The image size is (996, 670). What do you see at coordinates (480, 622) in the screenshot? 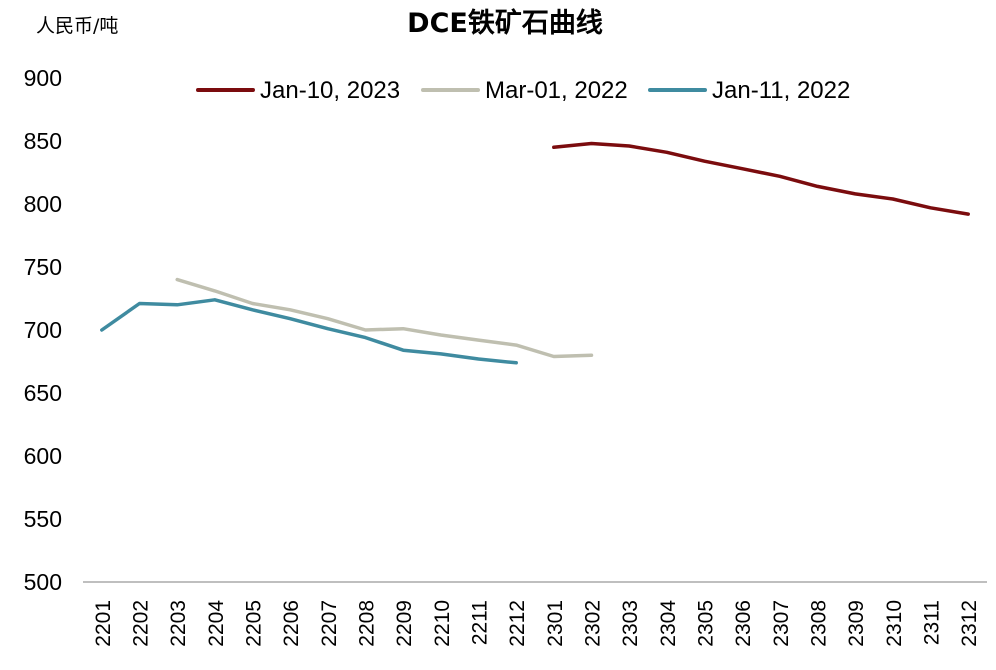
I see `x-tick-label: 2211` at bounding box center [480, 622].